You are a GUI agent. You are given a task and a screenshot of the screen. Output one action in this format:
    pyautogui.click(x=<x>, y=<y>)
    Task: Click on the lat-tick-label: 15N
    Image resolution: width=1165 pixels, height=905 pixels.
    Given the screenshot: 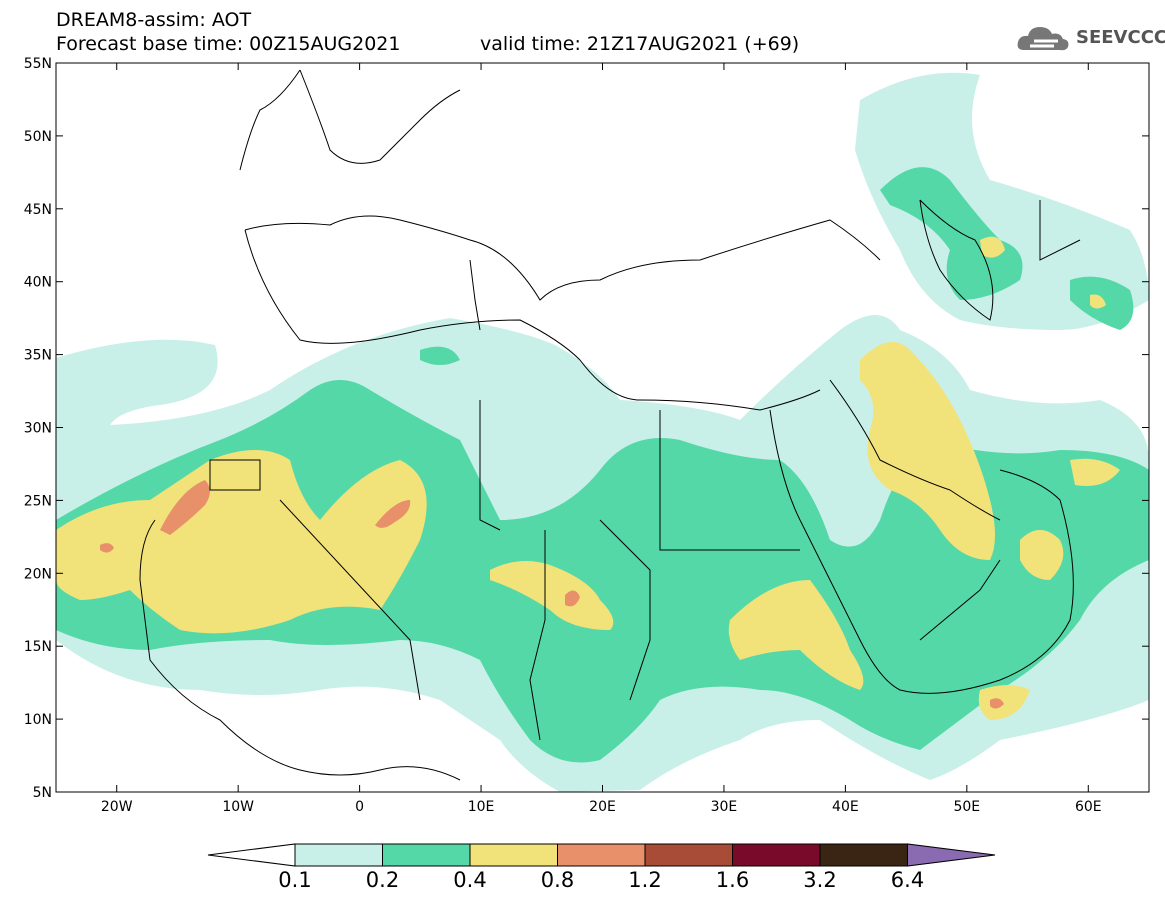 What is the action you would take?
    pyautogui.click(x=38, y=647)
    